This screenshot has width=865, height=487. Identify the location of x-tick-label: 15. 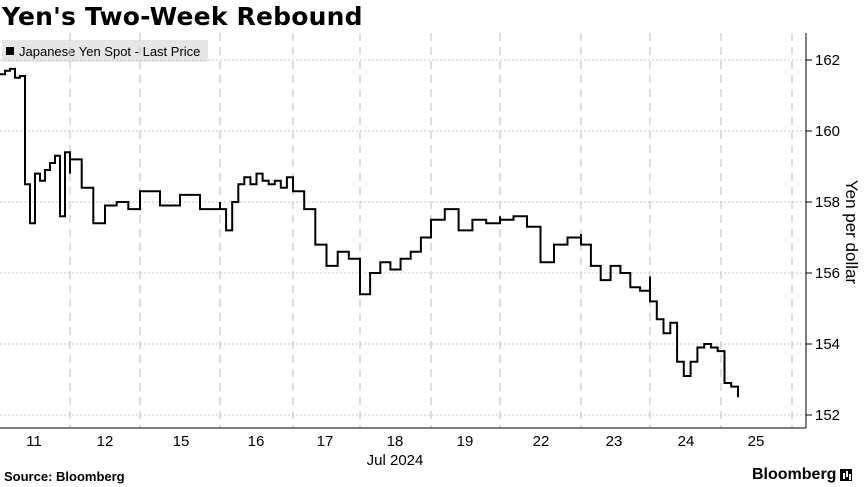
(181, 441).